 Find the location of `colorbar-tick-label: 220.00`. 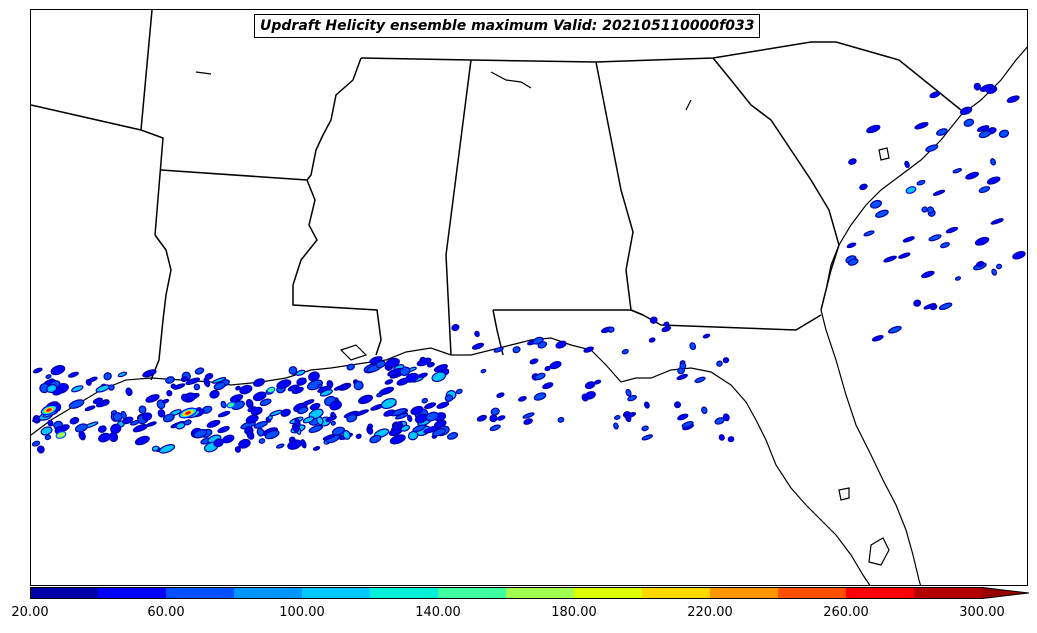

colorbar-tick-label: 220.00 is located at coordinates (710, 612).